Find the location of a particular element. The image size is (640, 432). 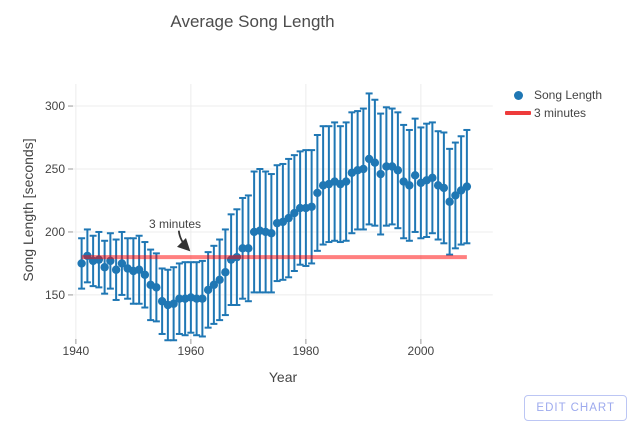

legend-item-label: Song Length is located at coordinates (568, 95).